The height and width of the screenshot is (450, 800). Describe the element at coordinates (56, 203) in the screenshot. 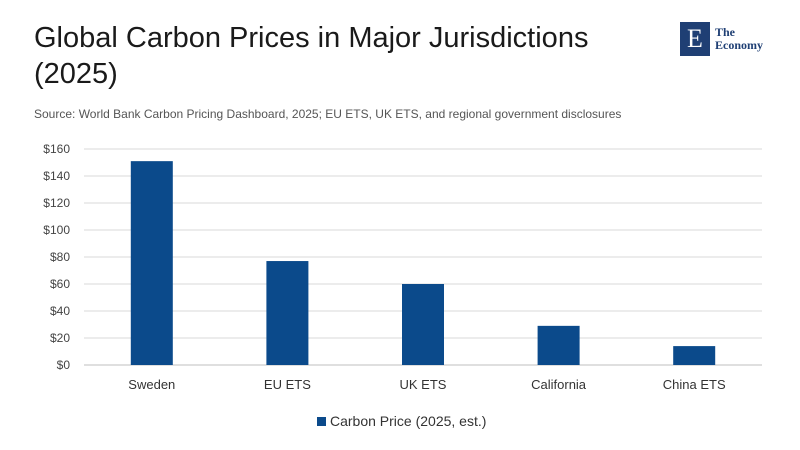

I see `y-tick-label: $120` at that location.